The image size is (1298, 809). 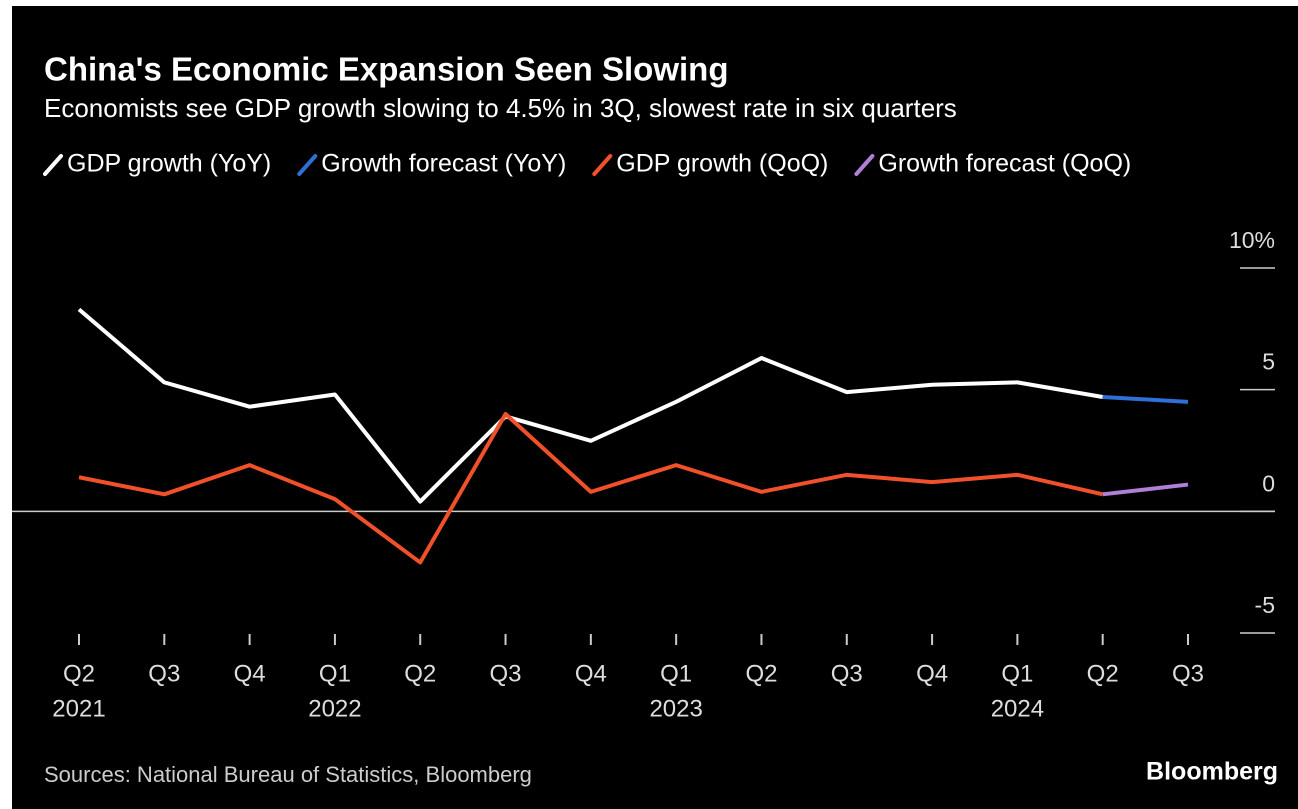 I want to click on legend-label: Growth forecast (QoQ), so click(x=1004, y=164).